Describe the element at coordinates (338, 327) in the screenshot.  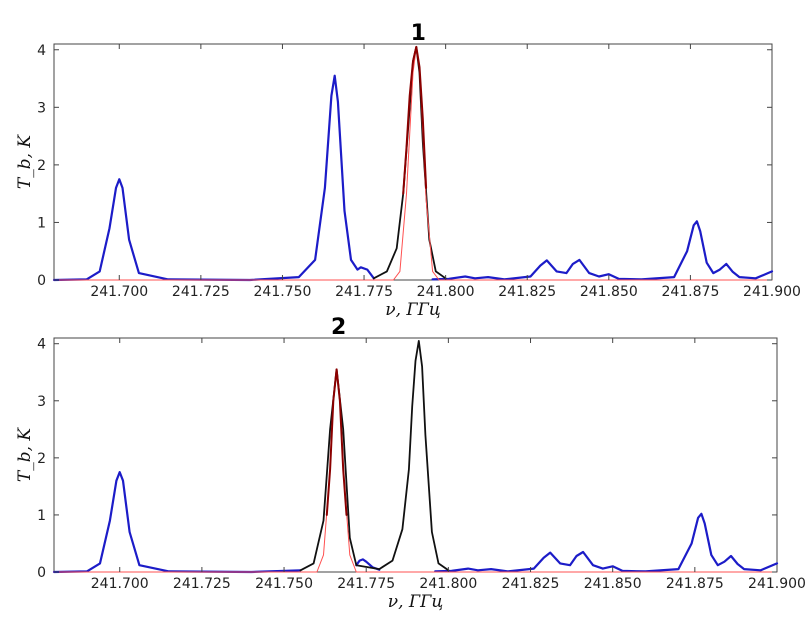
I see `peak-annotation: 2` at that location.